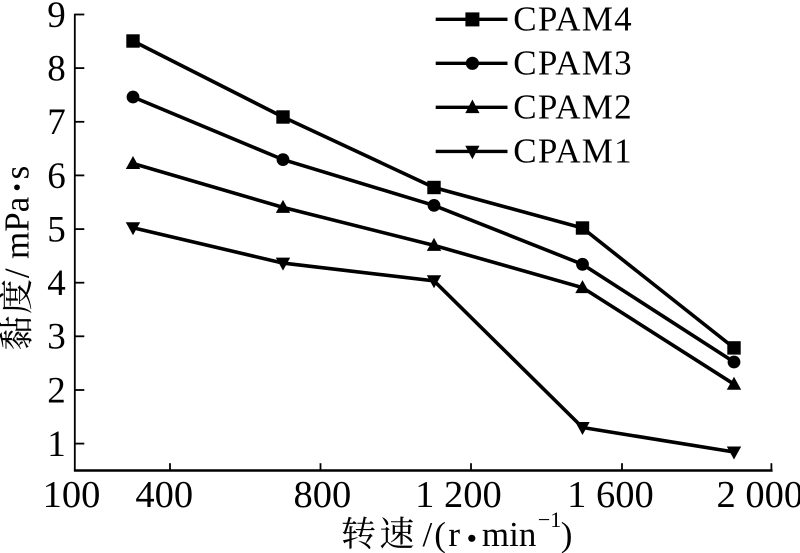 The image size is (800, 553). What do you see at coordinates (18, 173) in the screenshot?
I see `svg-text: s` at bounding box center [18, 173].